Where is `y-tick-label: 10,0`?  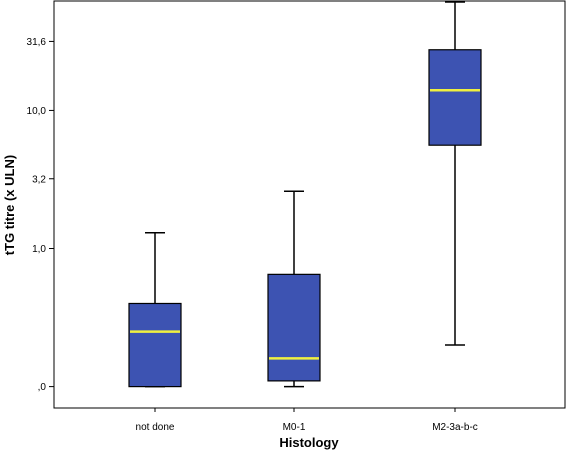
y-tick-label: 10,0 is located at coordinates (37, 111).